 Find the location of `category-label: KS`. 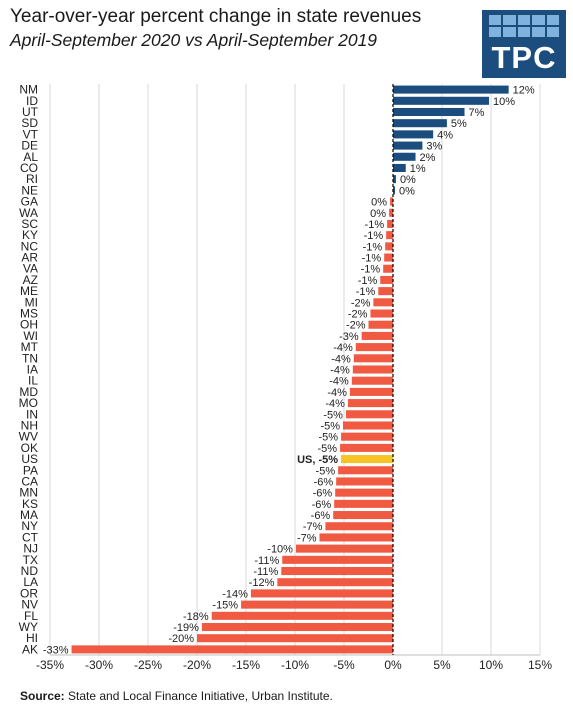

category-label: KS is located at coordinates (30, 504).